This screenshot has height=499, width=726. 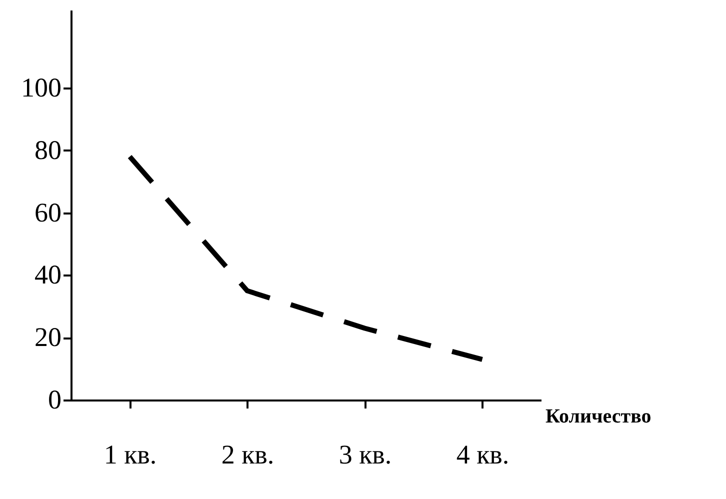 I want to click on y-tick-label: 60, so click(x=48, y=212).